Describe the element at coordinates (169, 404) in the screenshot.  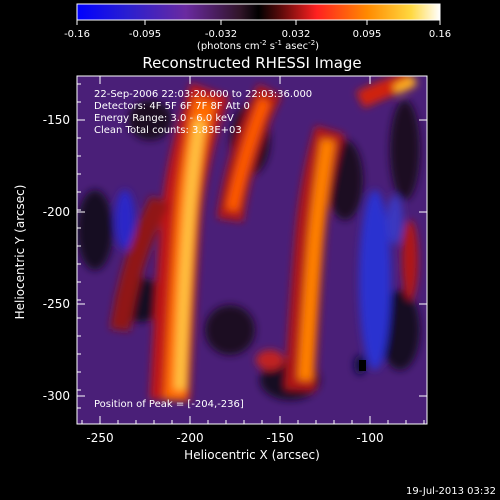
I see `info-peak-position: Position of Peak = [-204,-236]` at that location.